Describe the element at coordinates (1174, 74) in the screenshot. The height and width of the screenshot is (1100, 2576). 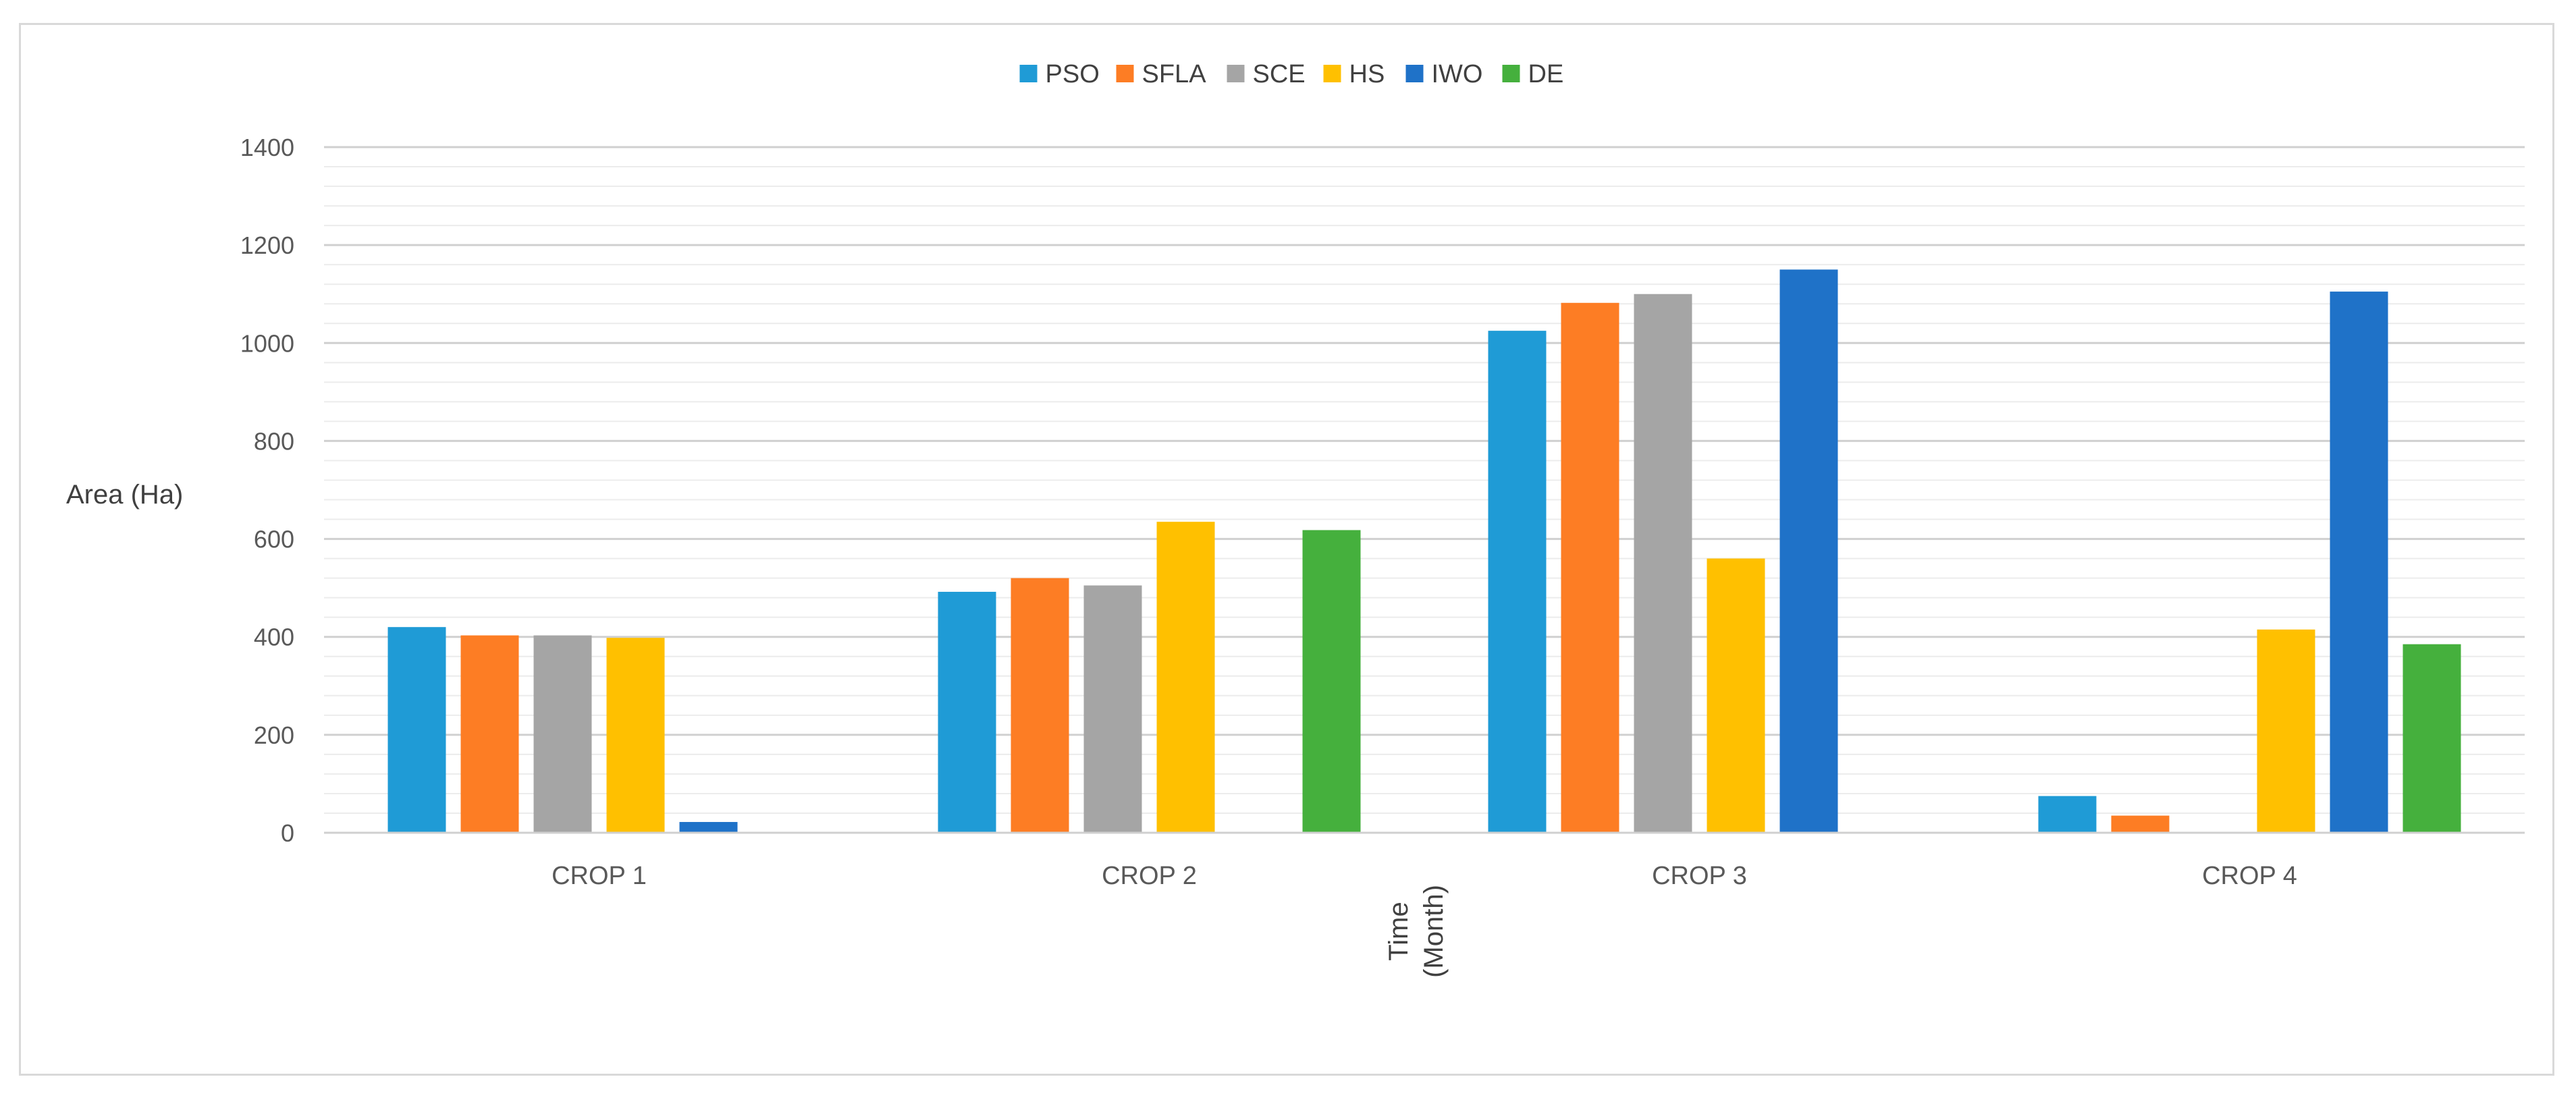
I see `legend-label-sfla: SFLA` at that location.